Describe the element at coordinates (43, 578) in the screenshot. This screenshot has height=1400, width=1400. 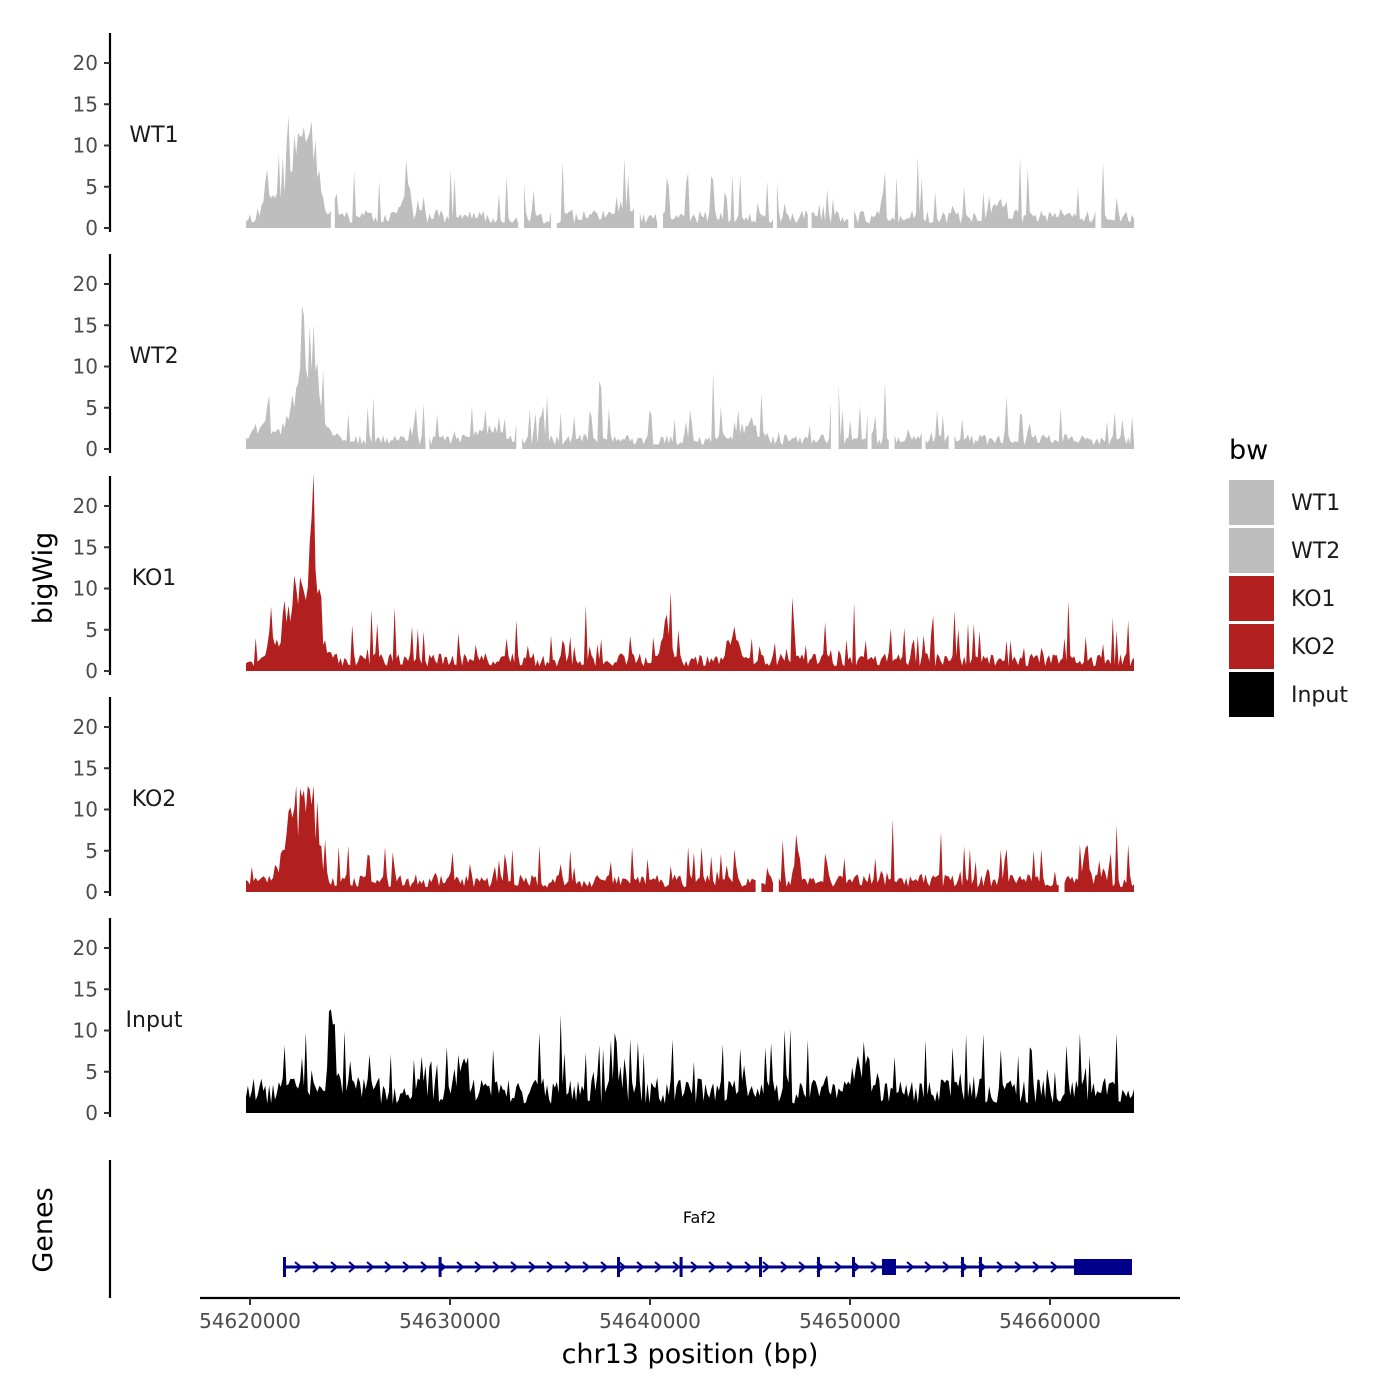
I see `y-axis-title-bigwig: bigWig` at that location.